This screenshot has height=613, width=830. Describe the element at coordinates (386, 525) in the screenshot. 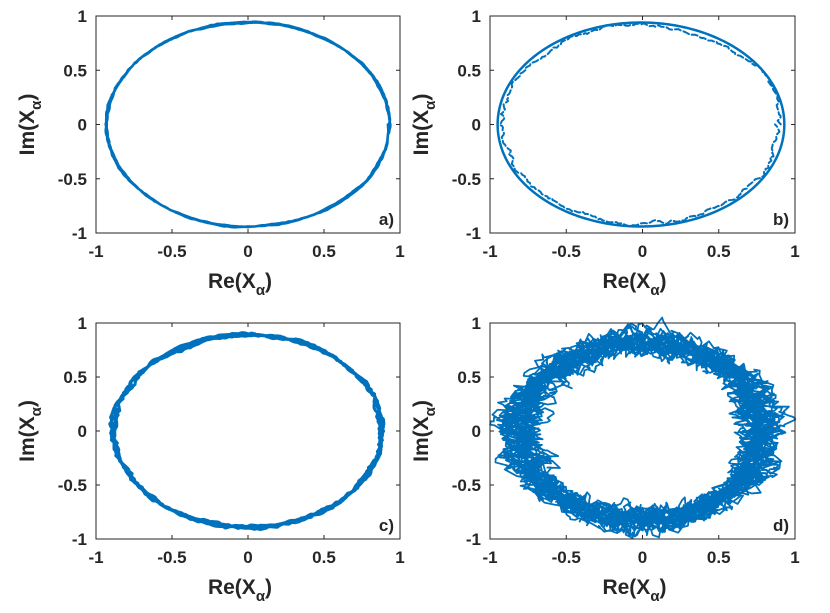

I see `panel-label: c)` at that location.